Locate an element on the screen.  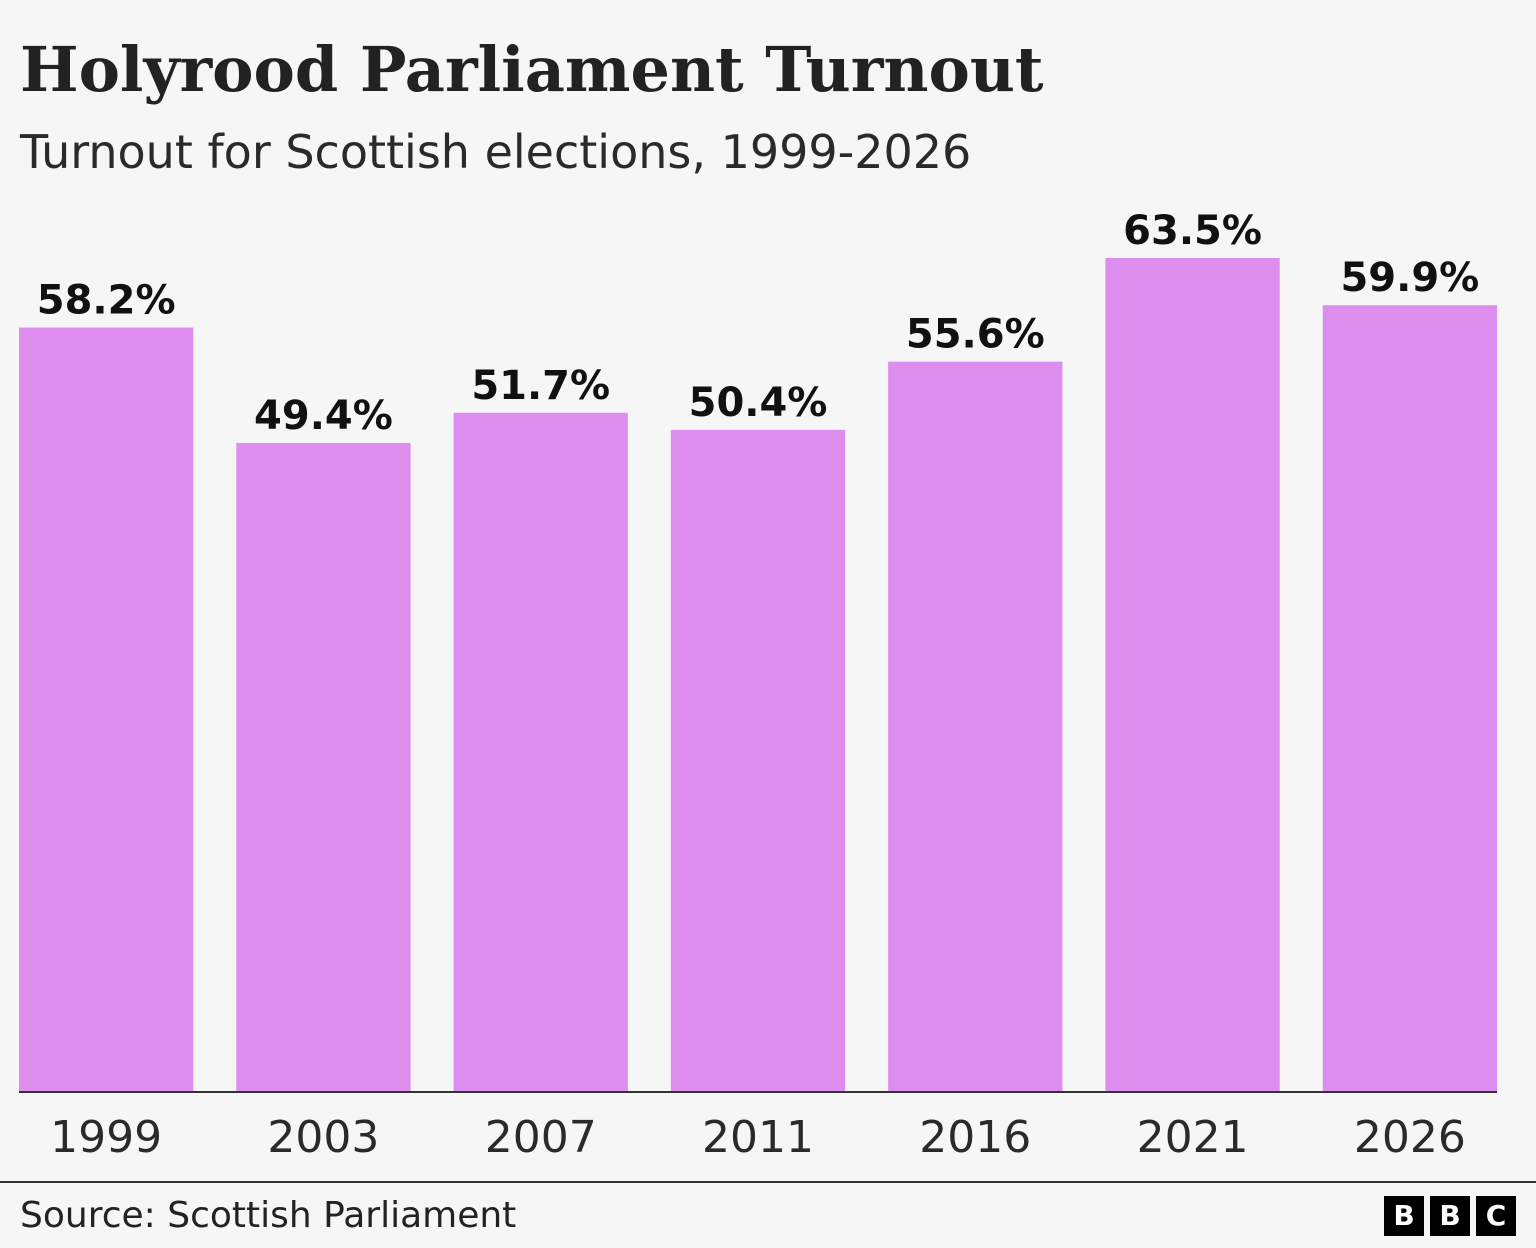
data-label-2003: 49.4% is located at coordinates (323, 416).